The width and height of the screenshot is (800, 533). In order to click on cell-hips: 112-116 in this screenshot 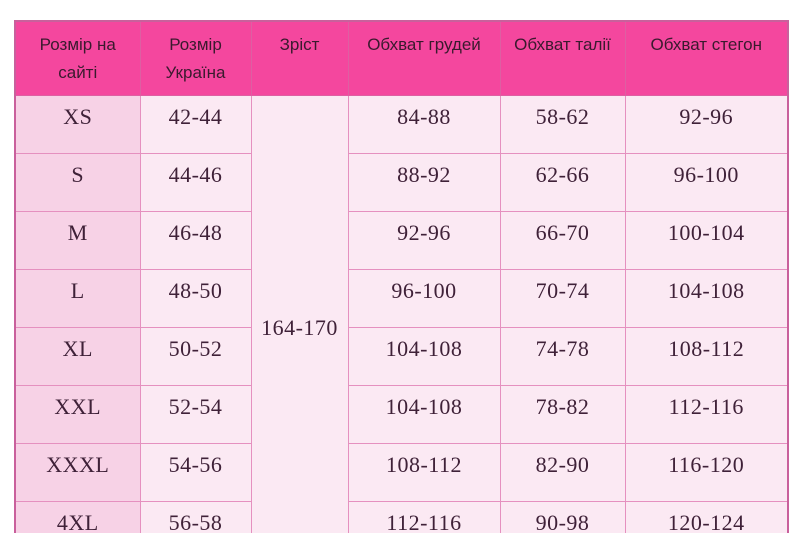, I will do `click(706, 414)`.